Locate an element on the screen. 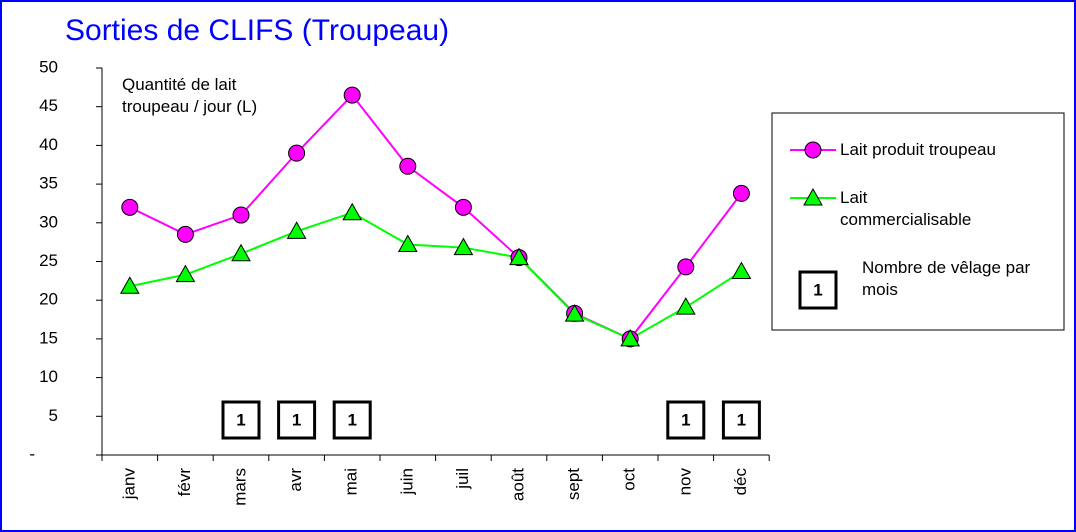 Image resolution: width=1076 pixels, height=532 pixels. x-tick-label: juin is located at coordinates (406, 481).